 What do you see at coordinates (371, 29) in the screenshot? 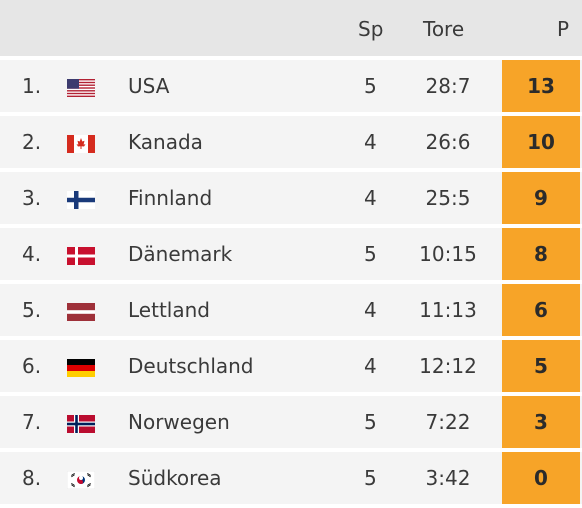
I see `header-sp: Sp` at bounding box center [371, 29].